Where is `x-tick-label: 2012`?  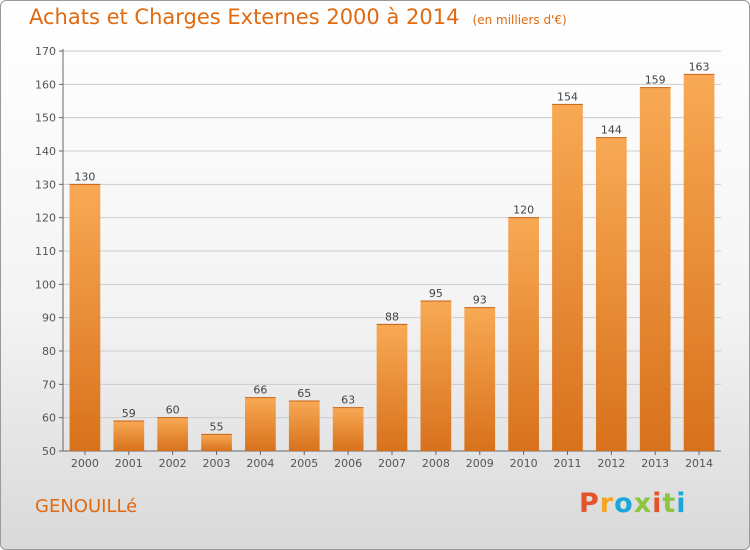 x-tick-label: 2012 is located at coordinates (611, 463).